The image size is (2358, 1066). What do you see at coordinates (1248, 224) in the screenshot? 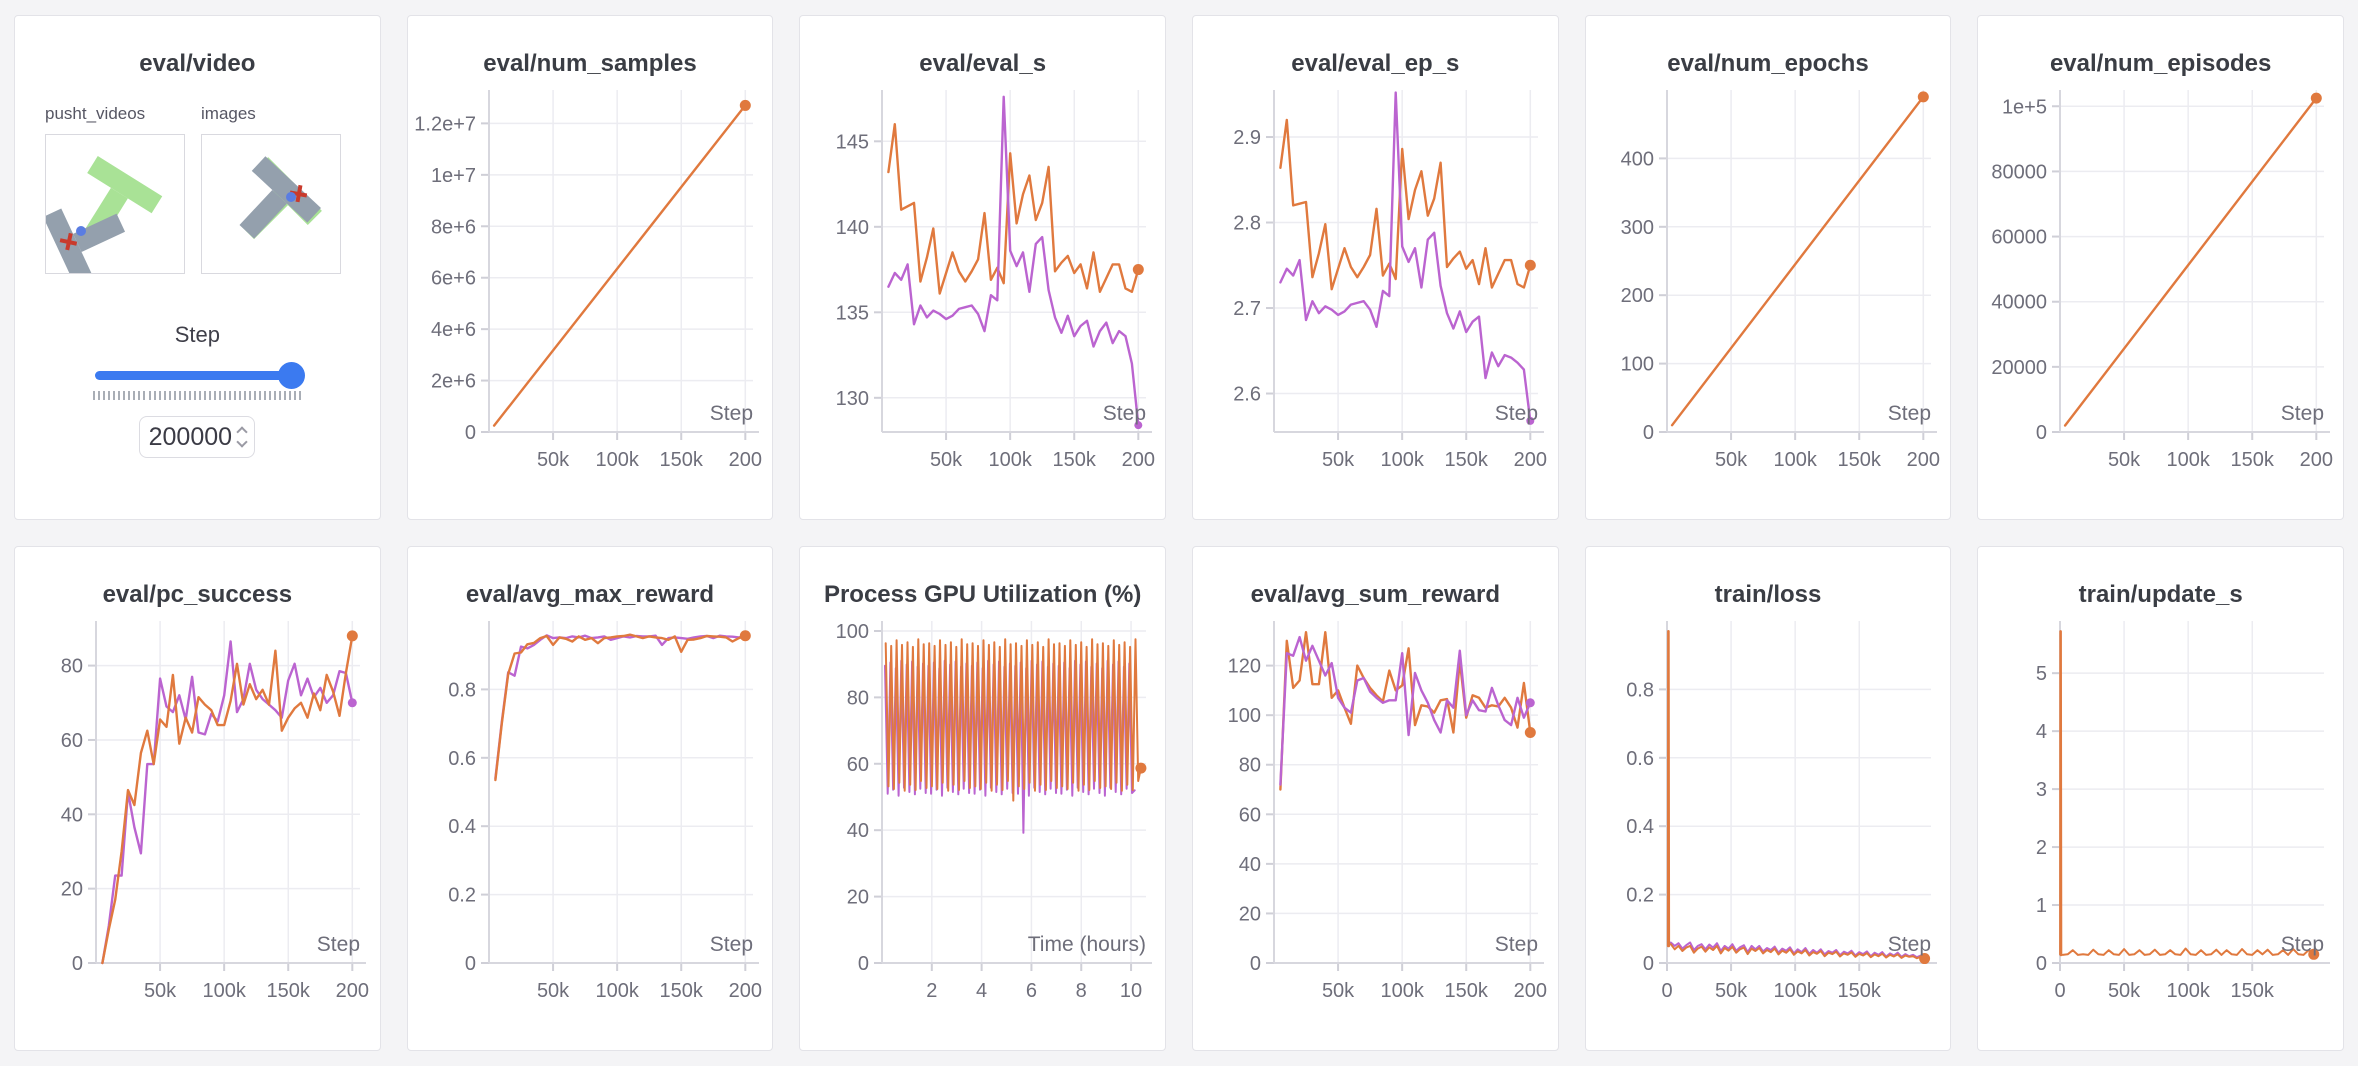
I see `svg-text: 2.8` at bounding box center [1248, 224].